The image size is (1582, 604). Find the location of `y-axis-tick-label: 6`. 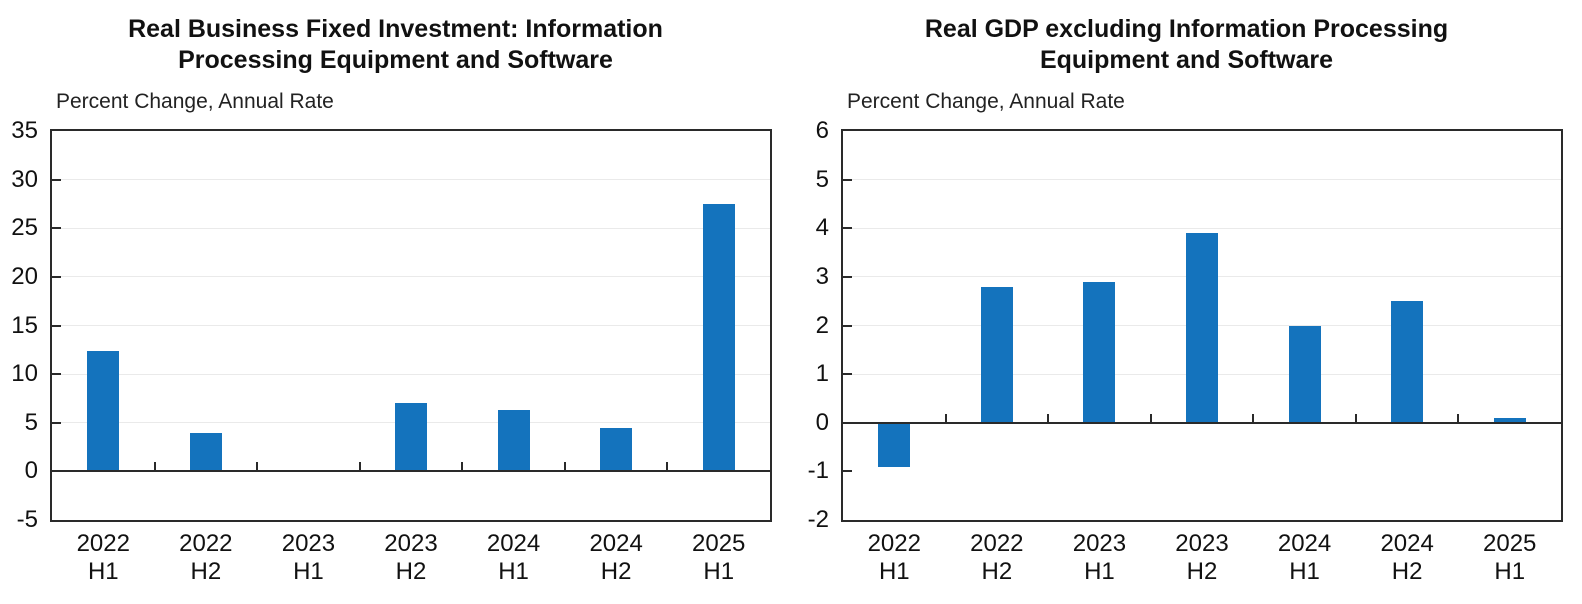

y-axis-tick-label: 6 is located at coordinates (822, 130).